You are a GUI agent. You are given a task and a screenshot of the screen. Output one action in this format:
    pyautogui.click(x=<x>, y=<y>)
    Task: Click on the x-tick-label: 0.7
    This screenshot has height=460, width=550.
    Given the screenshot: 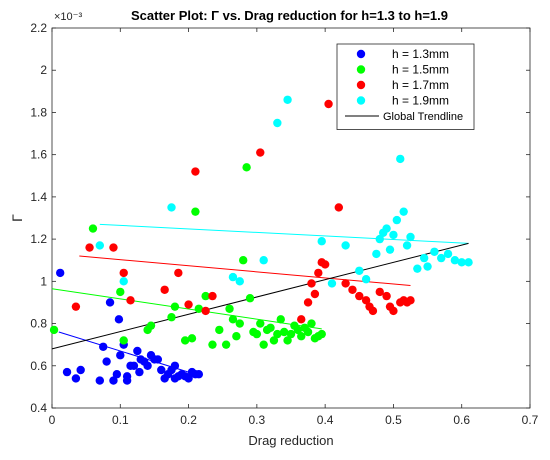 What is the action you would take?
    pyautogui.click(x=530, y=420)
    